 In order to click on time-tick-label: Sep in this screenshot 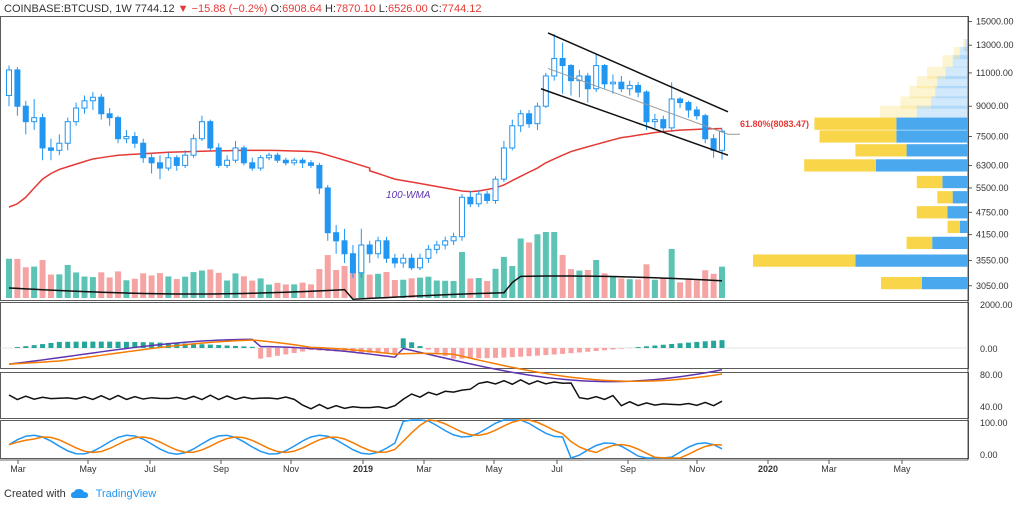, I will do `click(221, 469)`.